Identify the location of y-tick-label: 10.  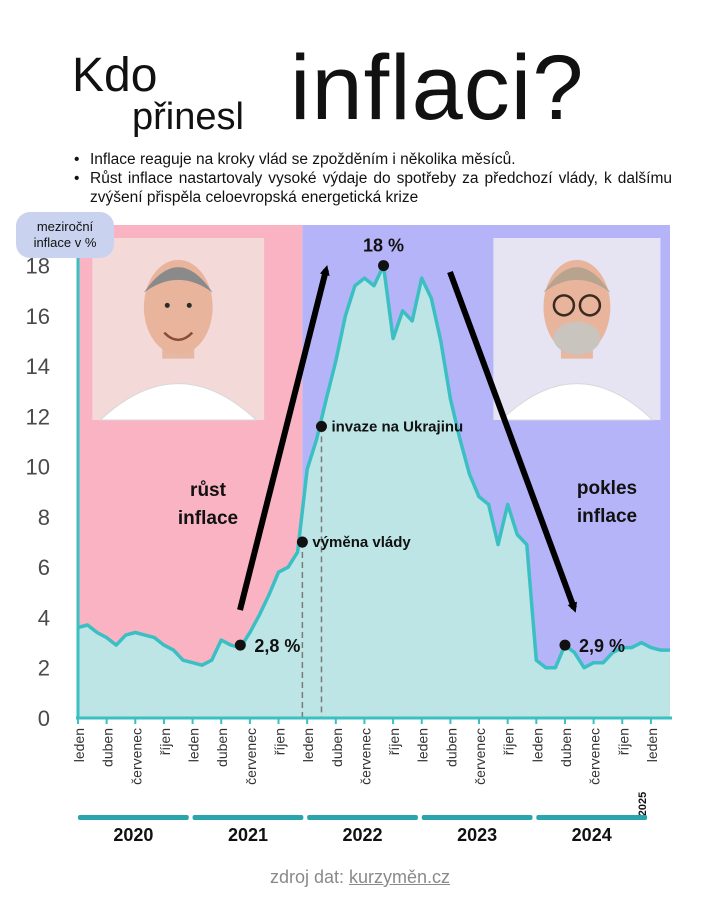
(38, 467).